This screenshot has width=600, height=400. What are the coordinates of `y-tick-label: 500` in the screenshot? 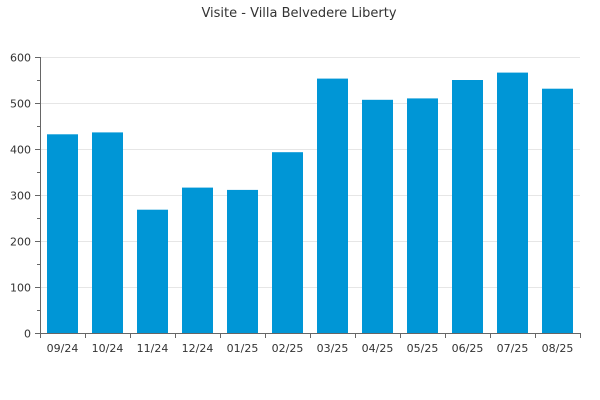 It's located at (20, 104).